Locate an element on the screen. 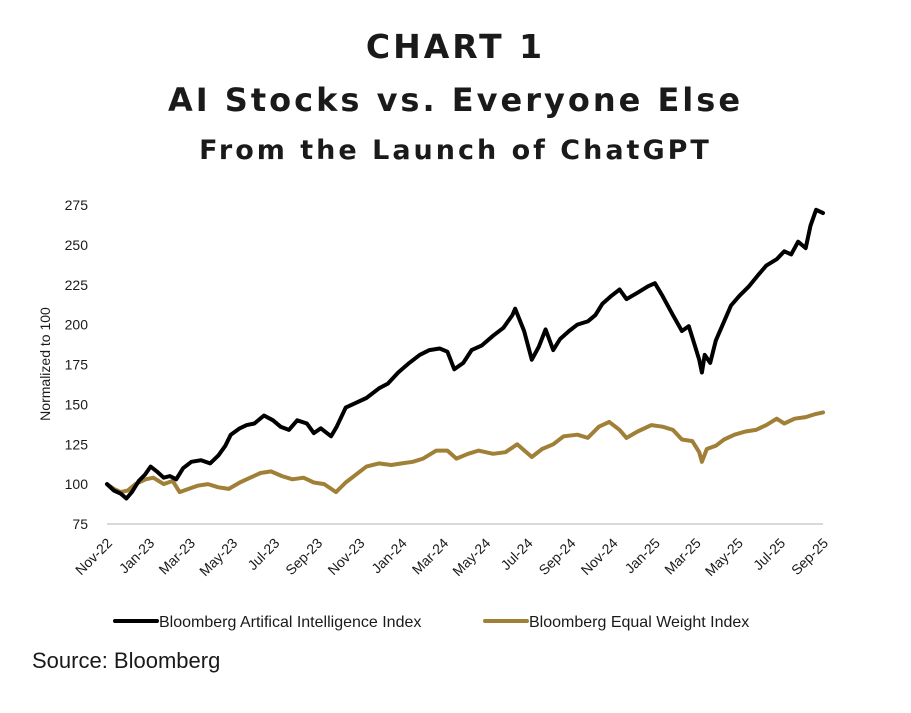 The image size is (911, 713). y-axis-label: Normalized to 100 is located at coordinates (45, 364).